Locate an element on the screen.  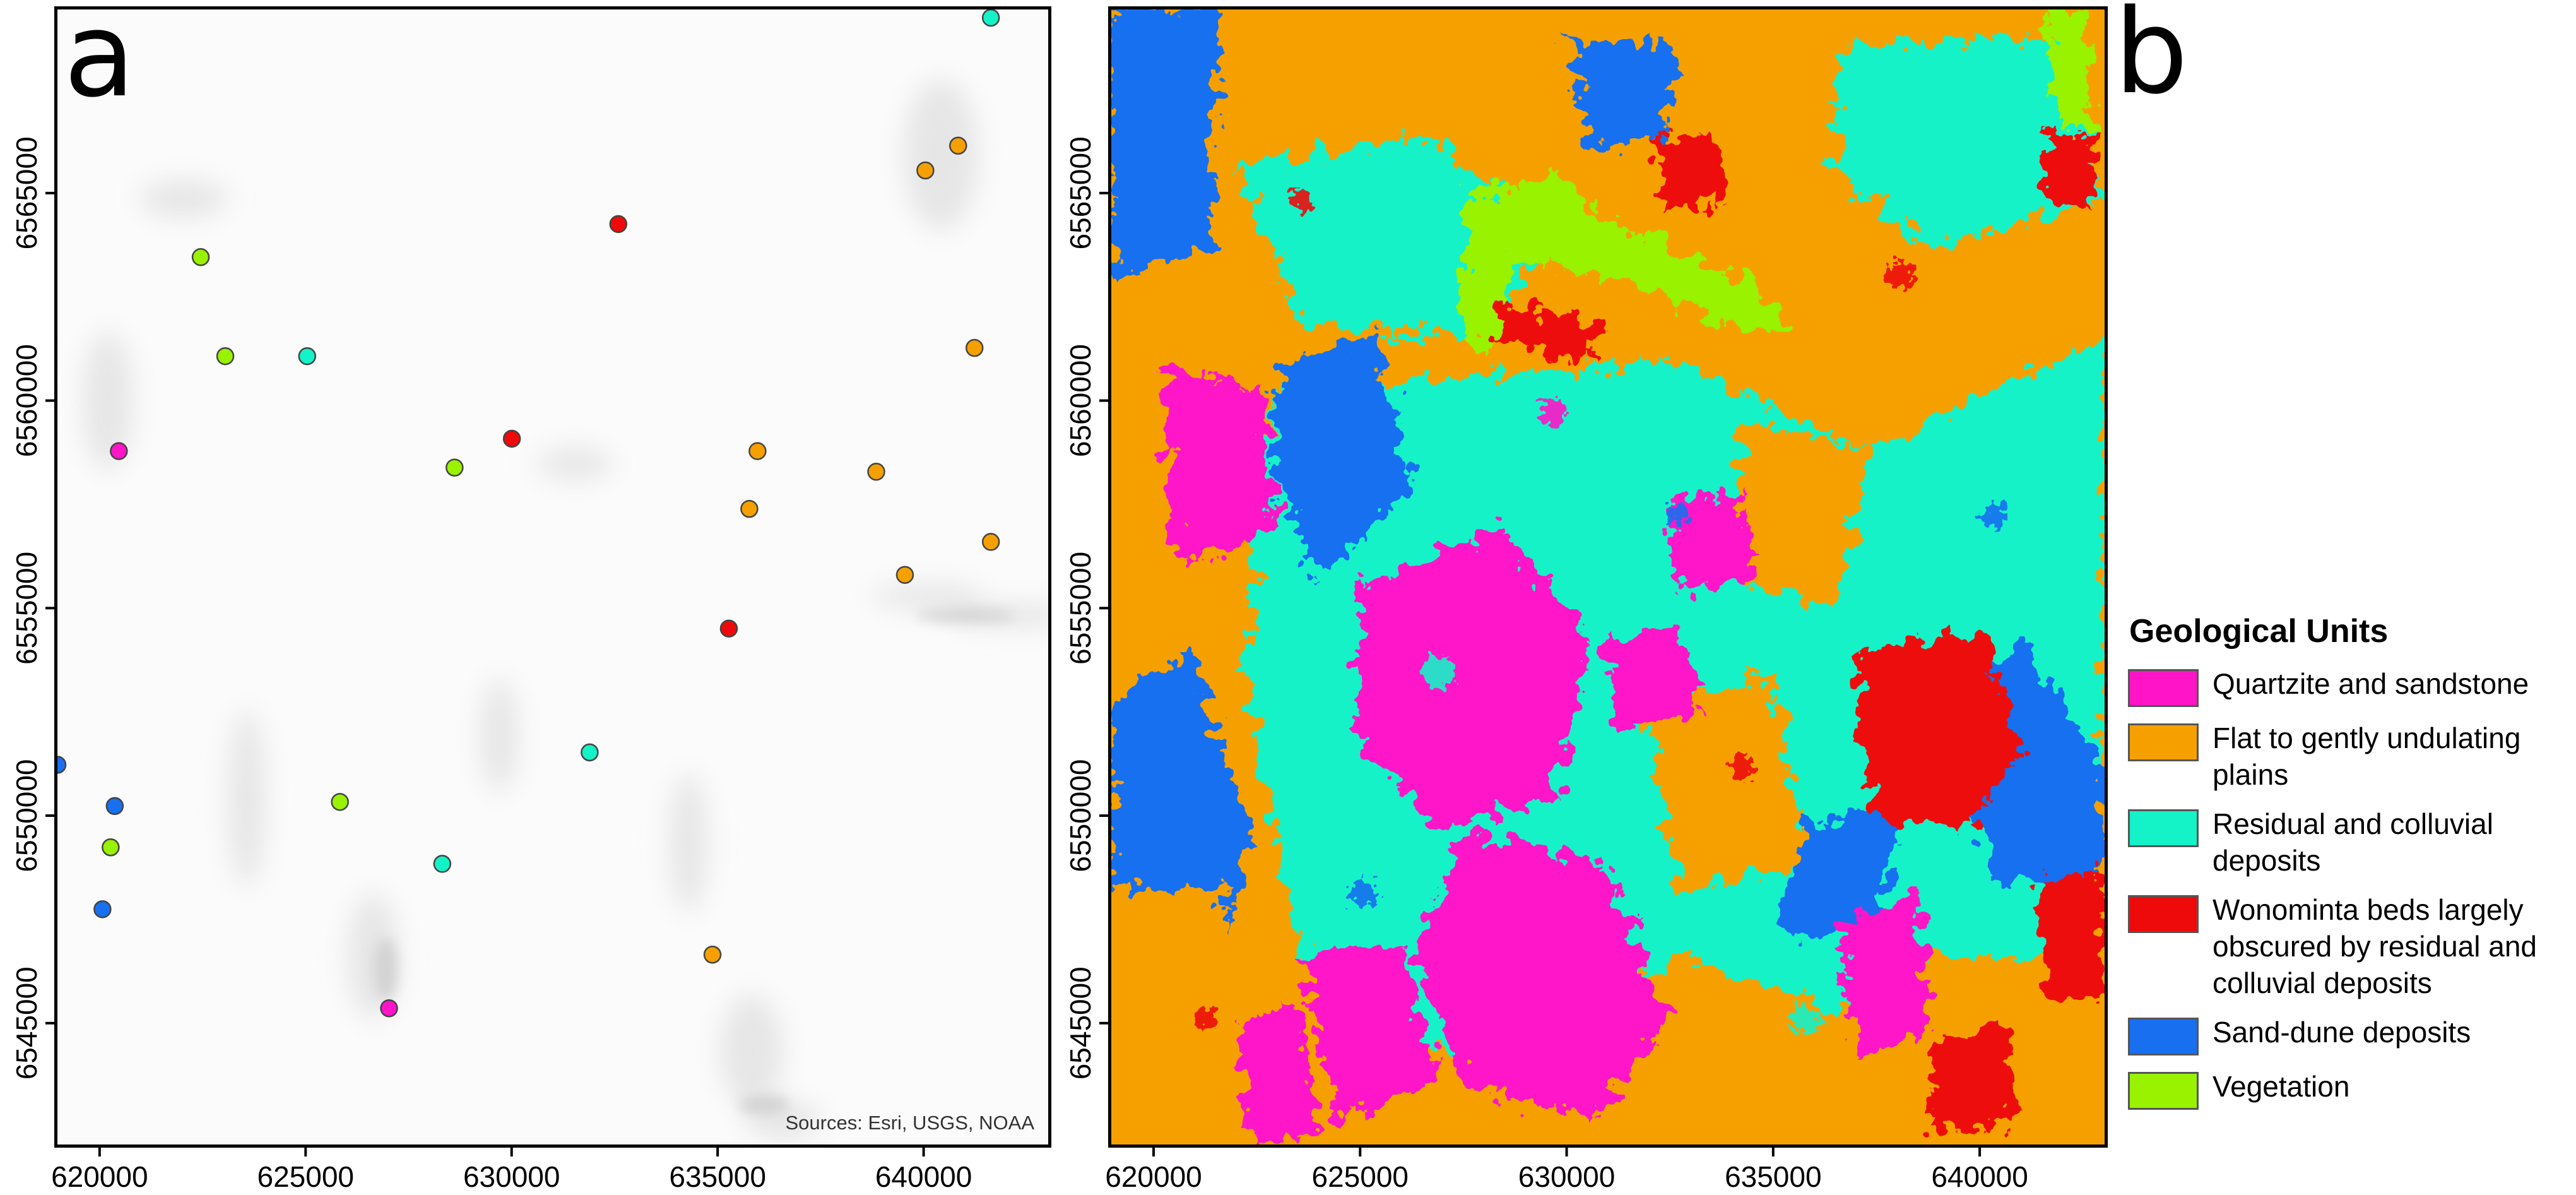
legend-item-sand-dune: Sand-dune deposits is located at coordinates (2349, 1034).